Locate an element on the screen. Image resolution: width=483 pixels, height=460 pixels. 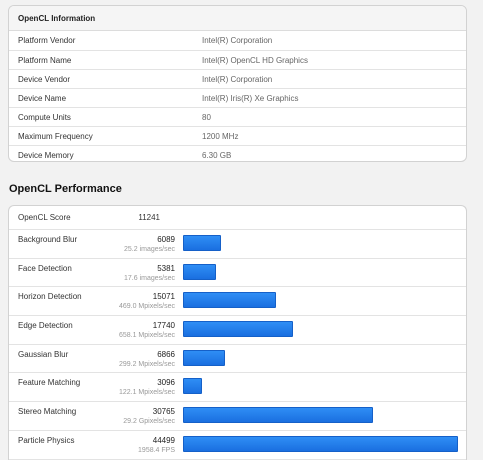
info-value: Intel(R) Iris(R) Xe Graphics is located at coordinates (250, 98).